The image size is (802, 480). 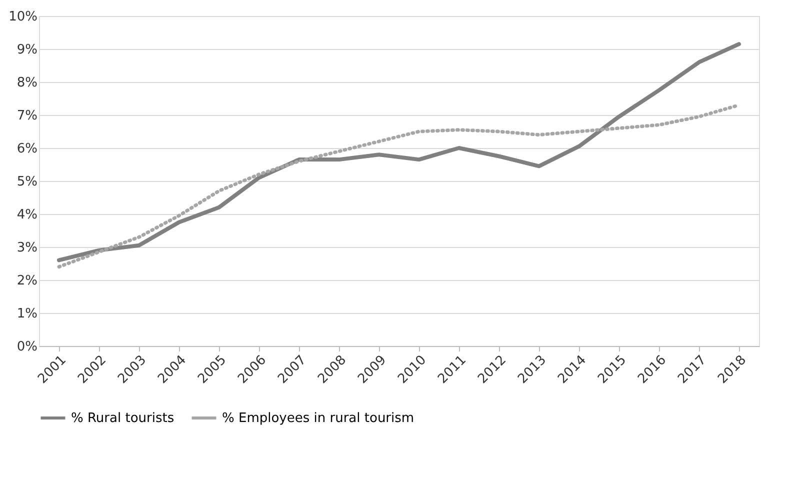 I want to click on y-tick-label: 10%, so click(x=23, y=17).